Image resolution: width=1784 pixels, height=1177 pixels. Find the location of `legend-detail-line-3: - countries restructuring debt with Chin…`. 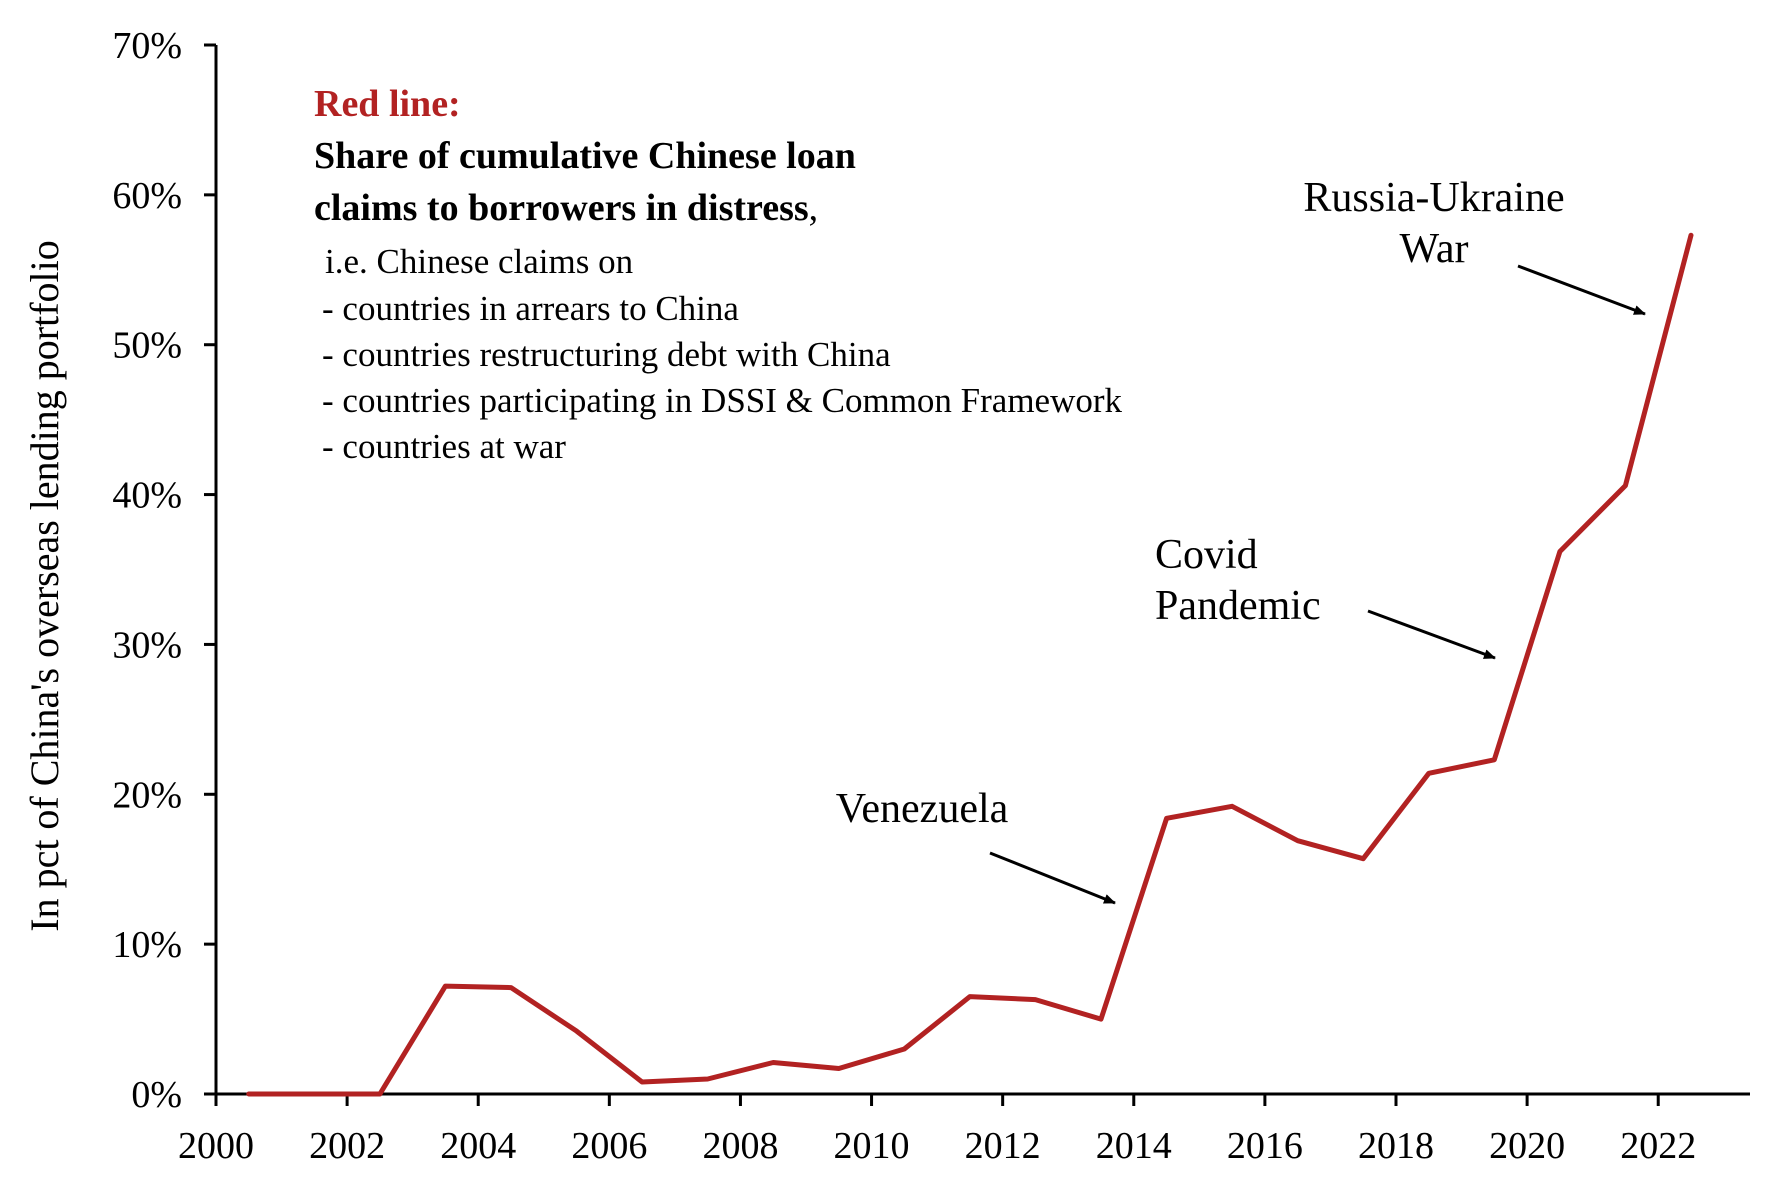

legend-detail-line-3: - countries restructuring debt with Chin… is located at coordinates (606, 354).